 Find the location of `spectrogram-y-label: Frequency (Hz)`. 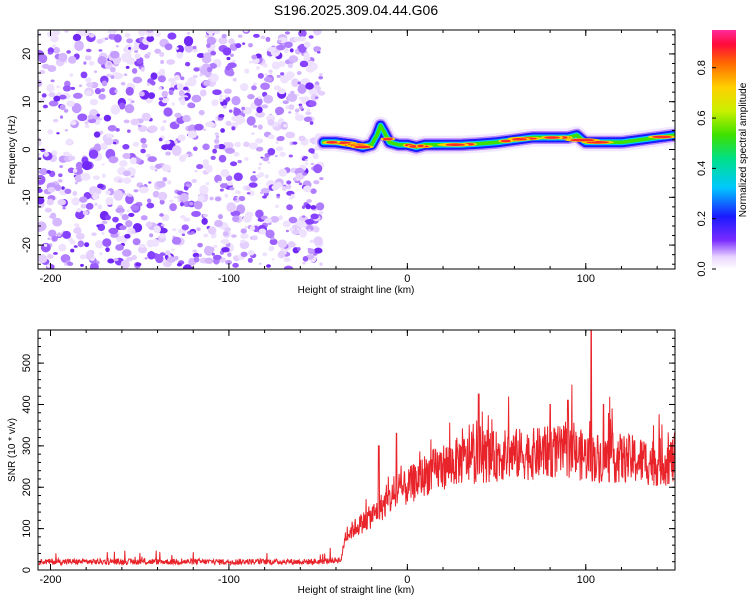

spectrogram-y-label: Frequency (Hz) is located at coordinates (12, 150).